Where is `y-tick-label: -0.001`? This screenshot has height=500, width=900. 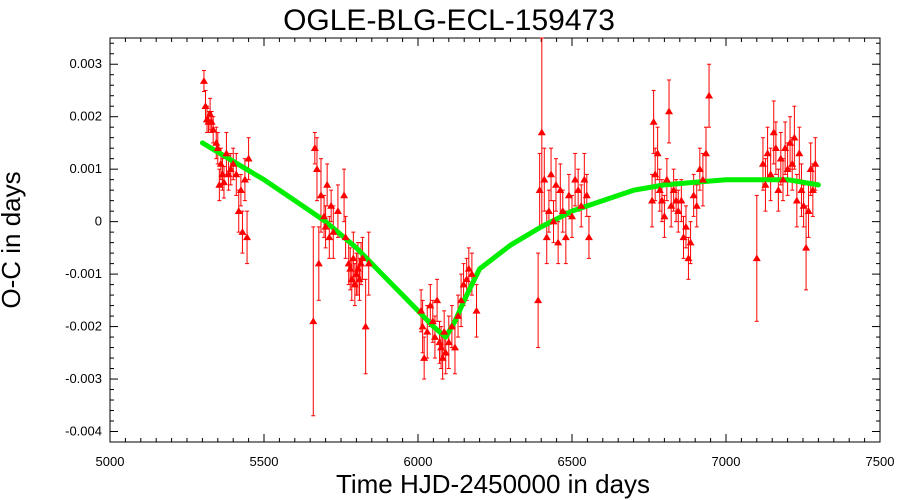
y-tick-label: -0.001 is located at coordinates (83, 273).